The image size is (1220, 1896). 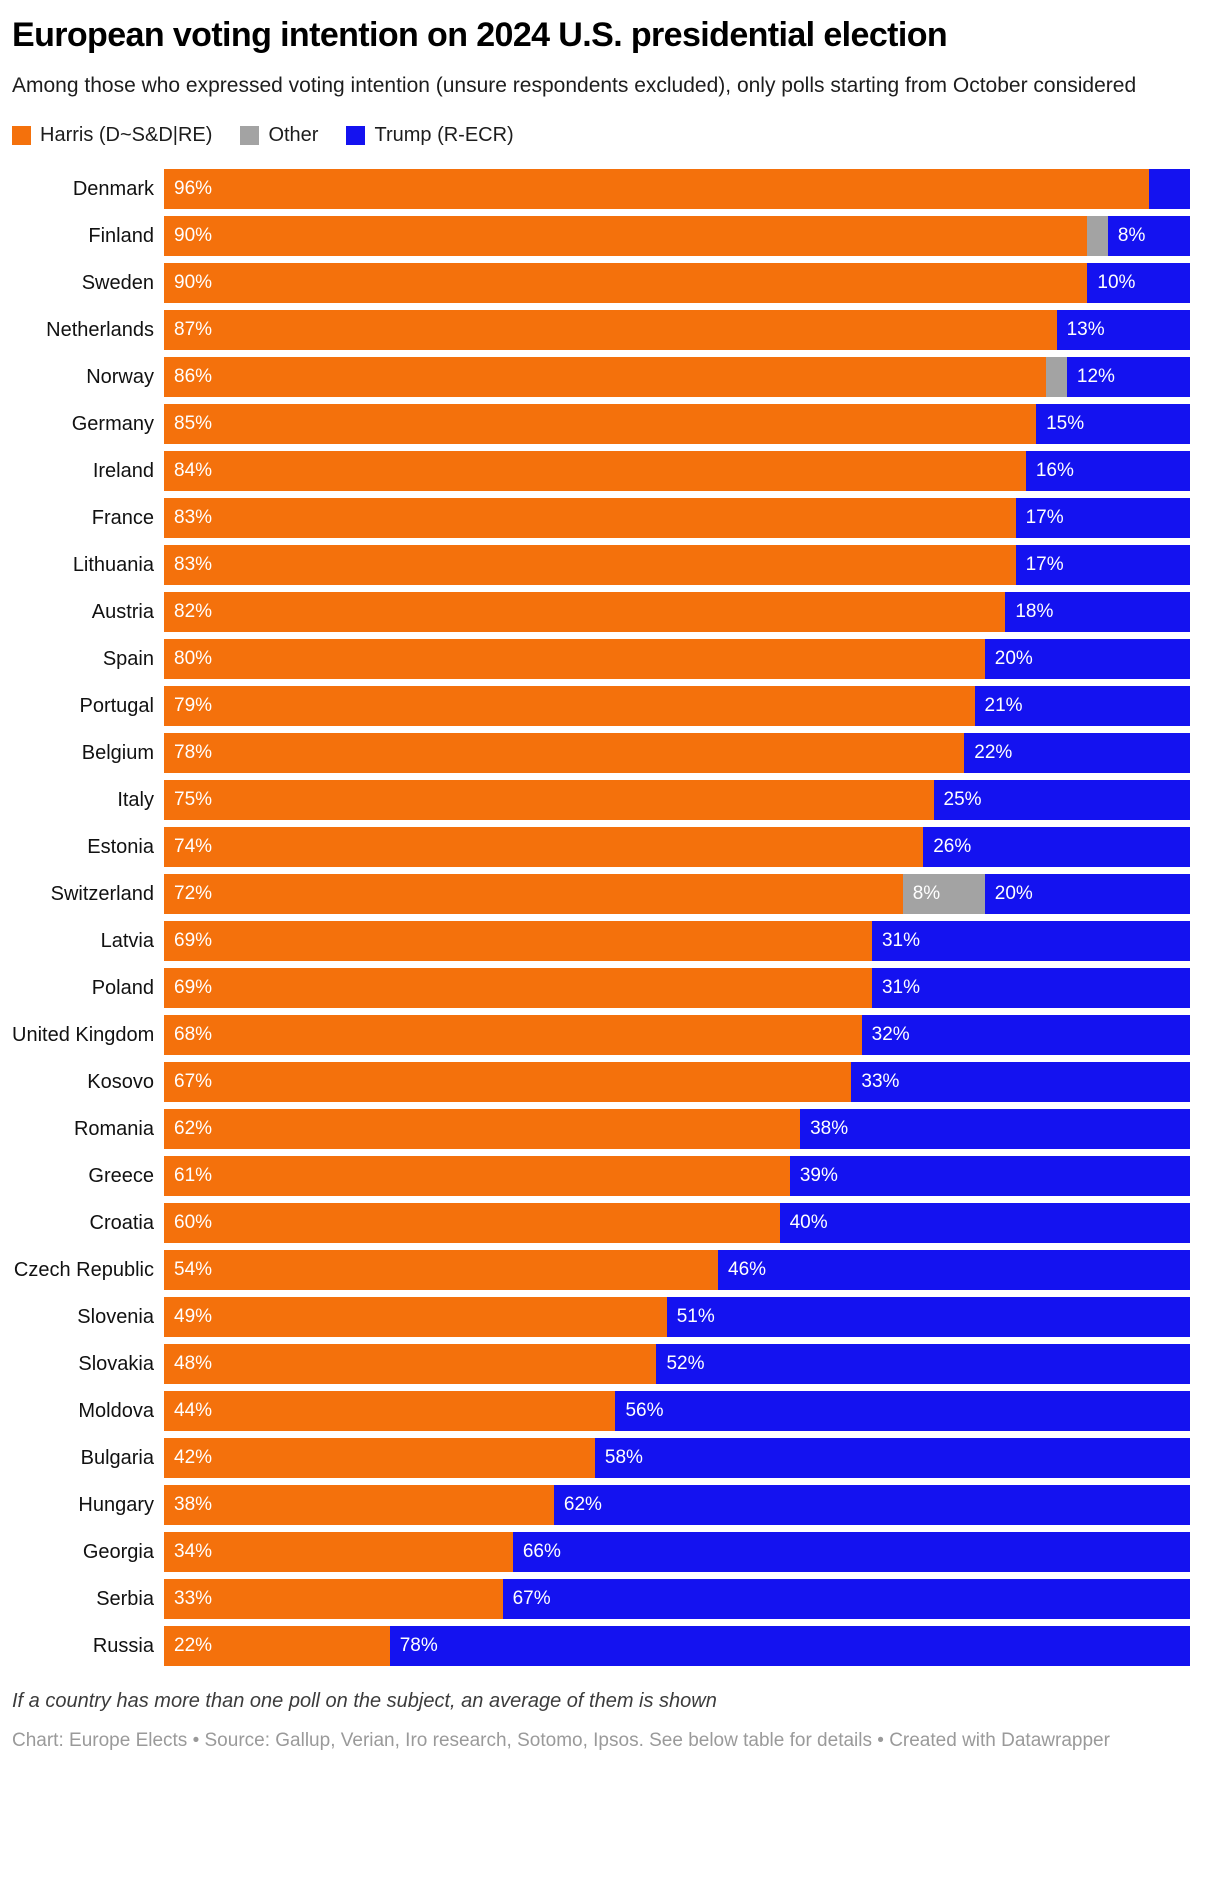 What do you see at coordinates (1054, 471) in the screenshot?
I see `bar-value-label: 16%` at bounding box center [1054, 471].